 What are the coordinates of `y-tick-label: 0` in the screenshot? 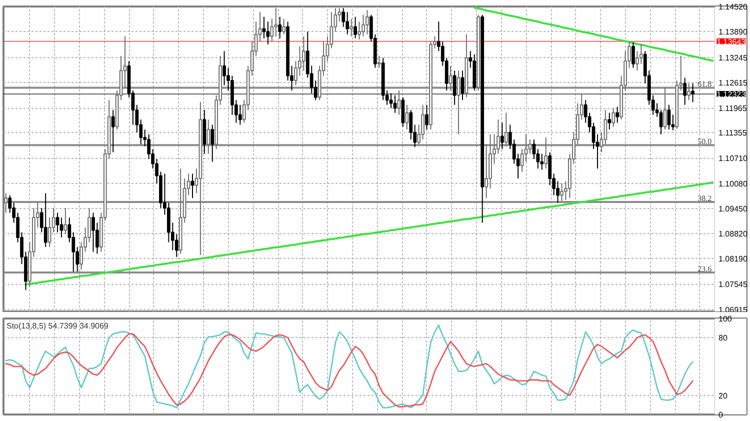 It's located at (721, 415).